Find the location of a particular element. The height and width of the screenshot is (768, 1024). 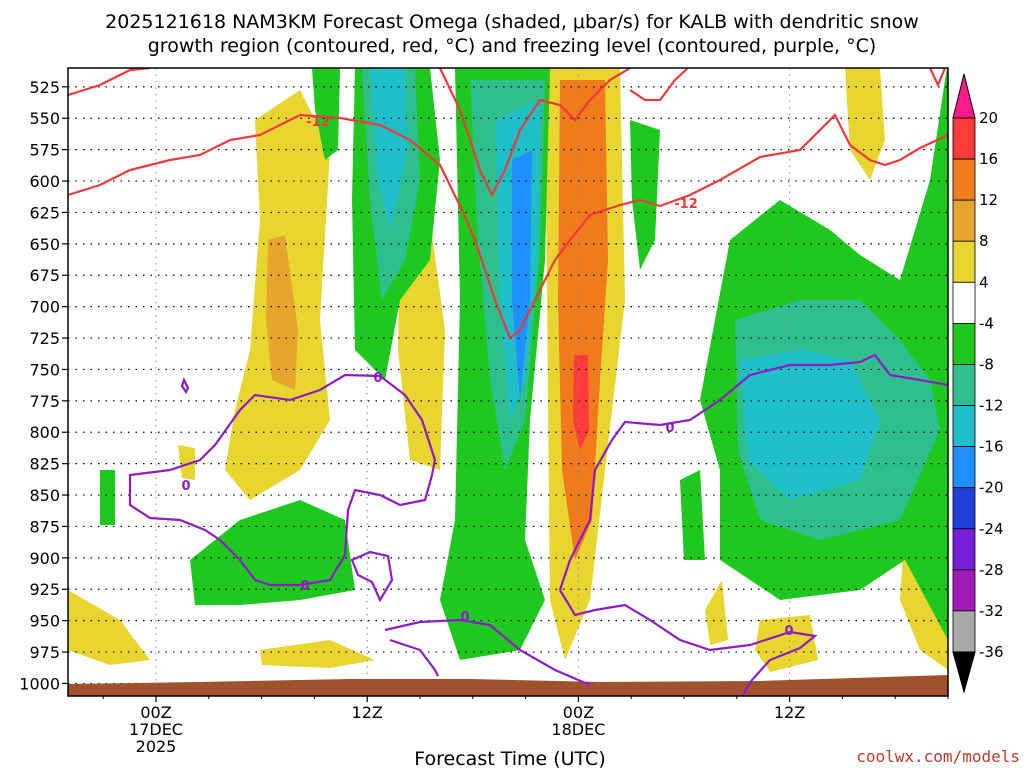

y-tick-label: 850 is located at coordinates (44, 495).